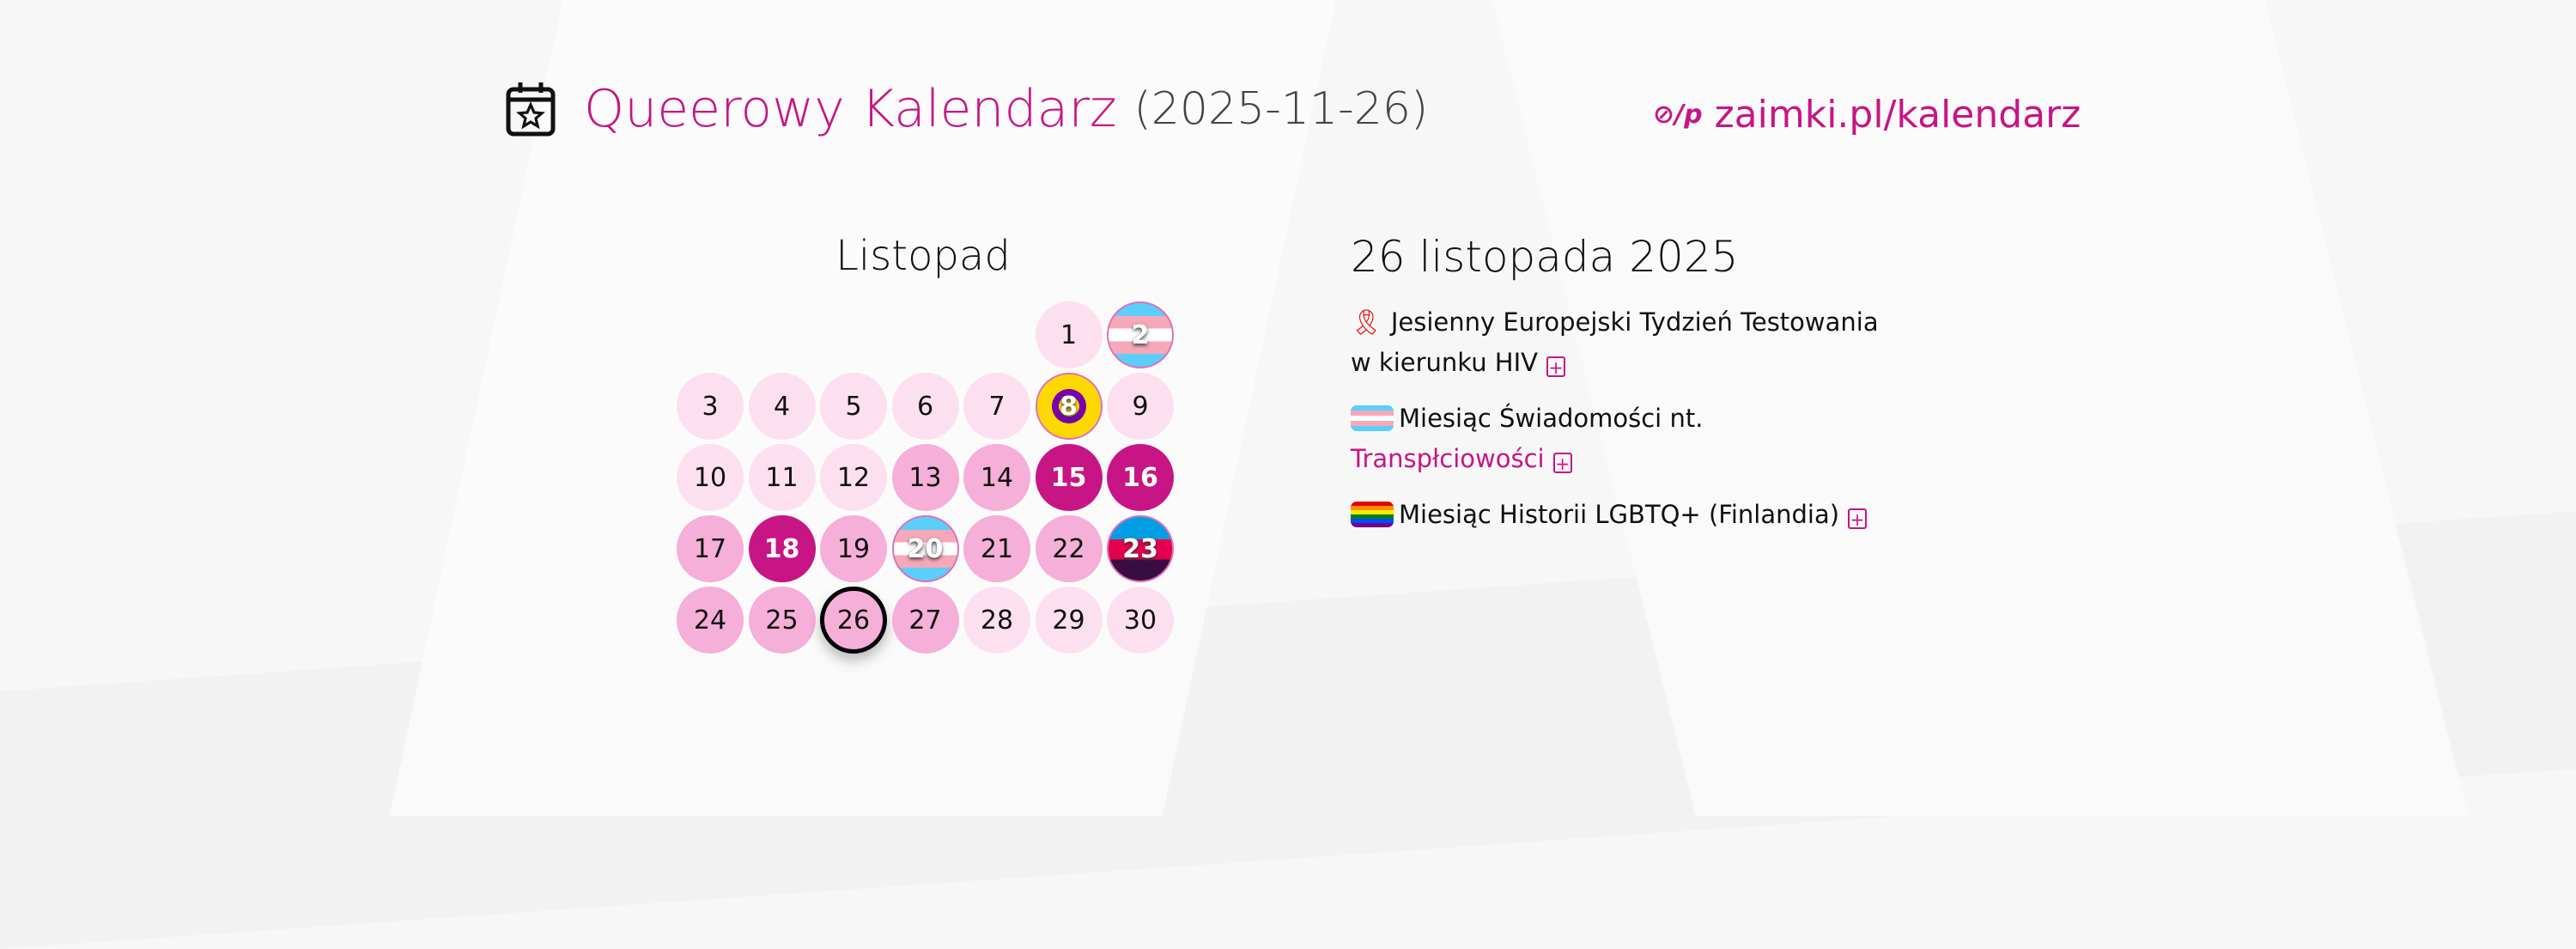  What do you see at coordinates (854, 620) in the screenshot?
I see `calendar-day-today: 26` at bounding box center [854, 620].